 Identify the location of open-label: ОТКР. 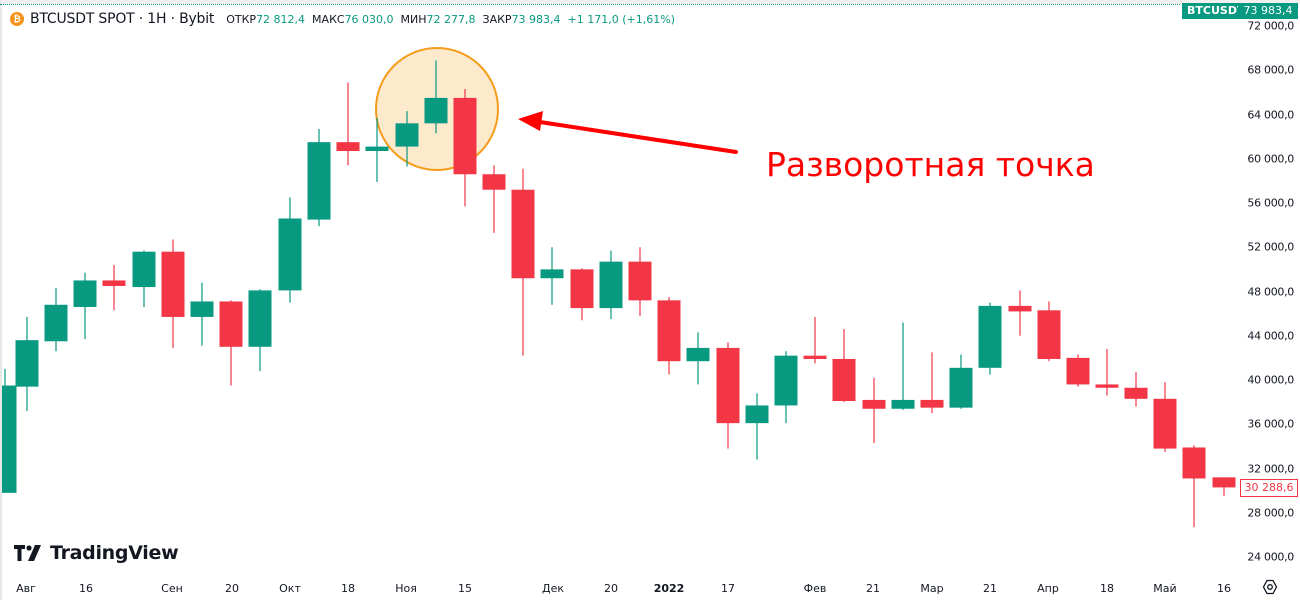
(241, 19).